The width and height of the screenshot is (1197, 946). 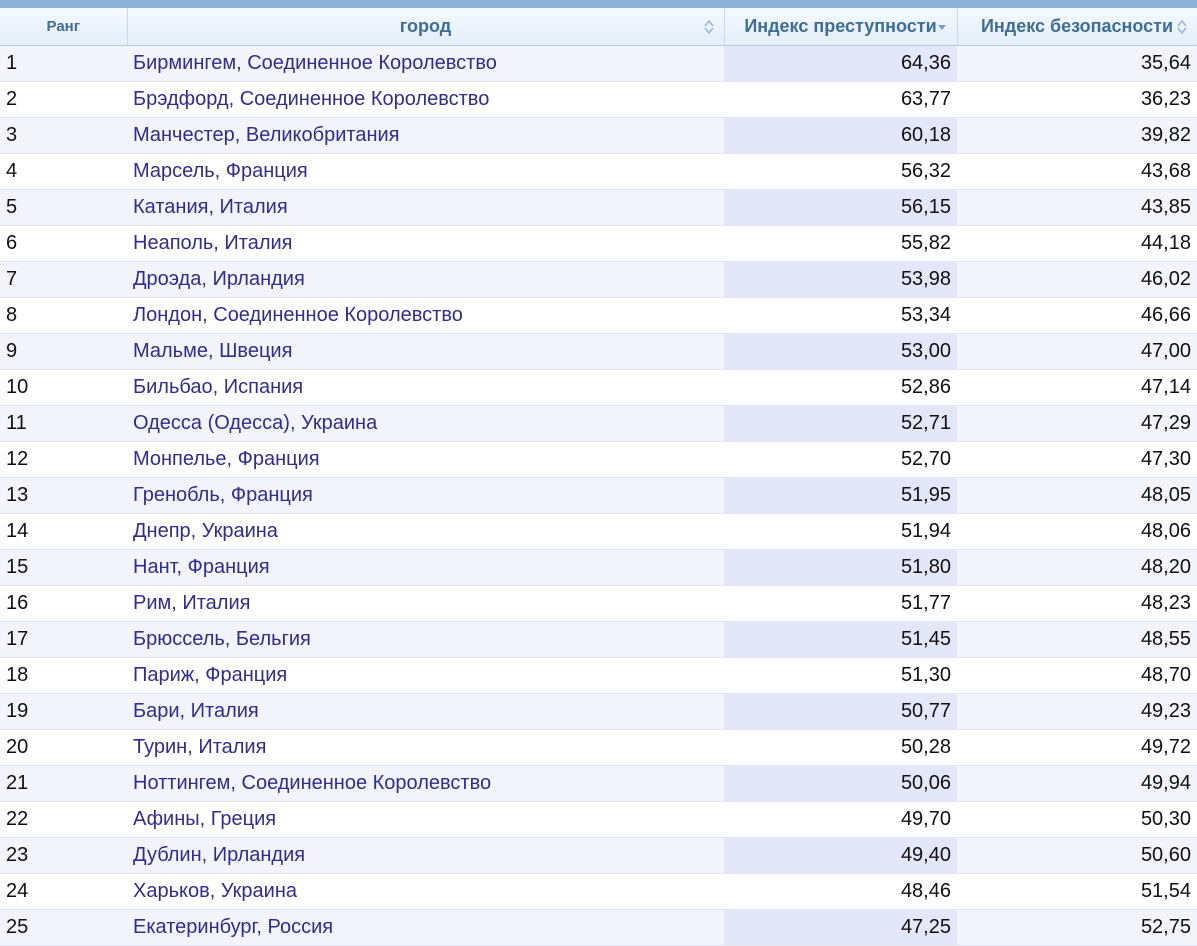 I want to click on table-row: 14 Днепр, Украина 51,94 48,06, so click(x=598, y=531).